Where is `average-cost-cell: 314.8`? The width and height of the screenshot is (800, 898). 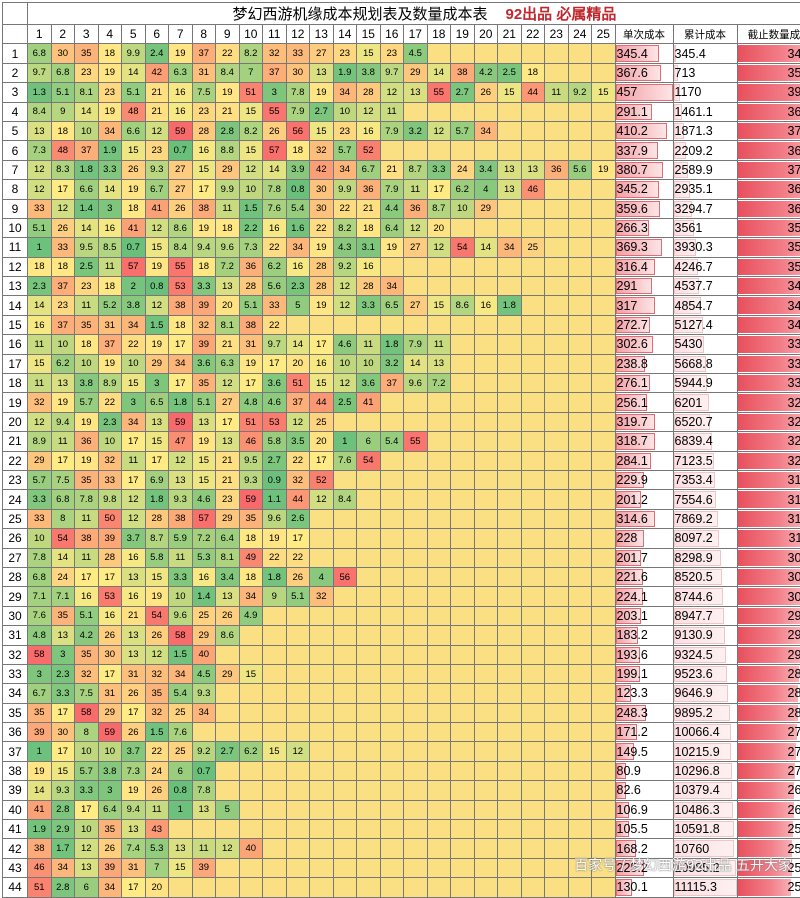
average-cost-cell: 314.8 is located at coordinates (768, 499).